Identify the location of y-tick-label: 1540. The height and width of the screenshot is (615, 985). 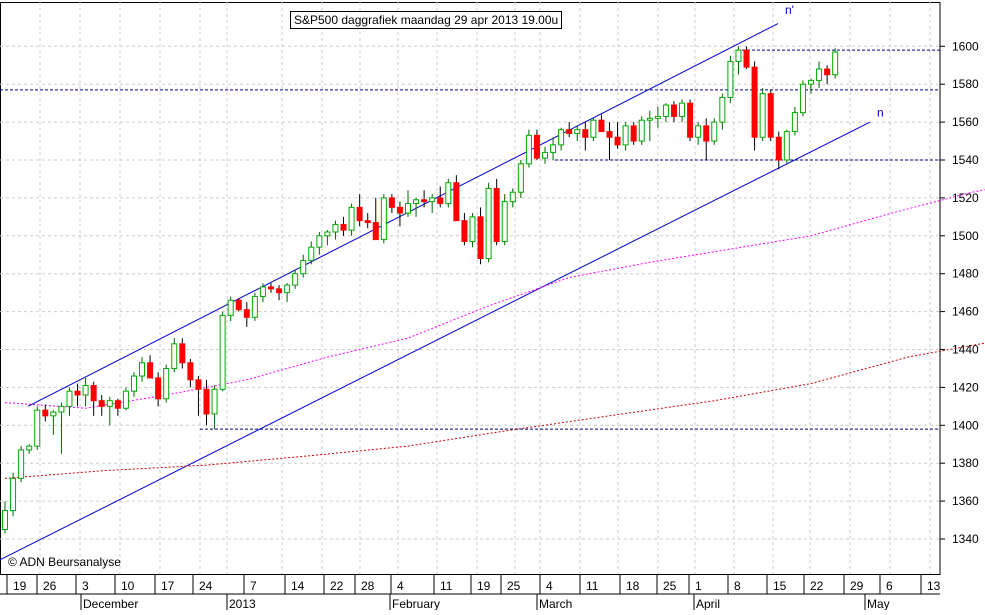
(965, 160).